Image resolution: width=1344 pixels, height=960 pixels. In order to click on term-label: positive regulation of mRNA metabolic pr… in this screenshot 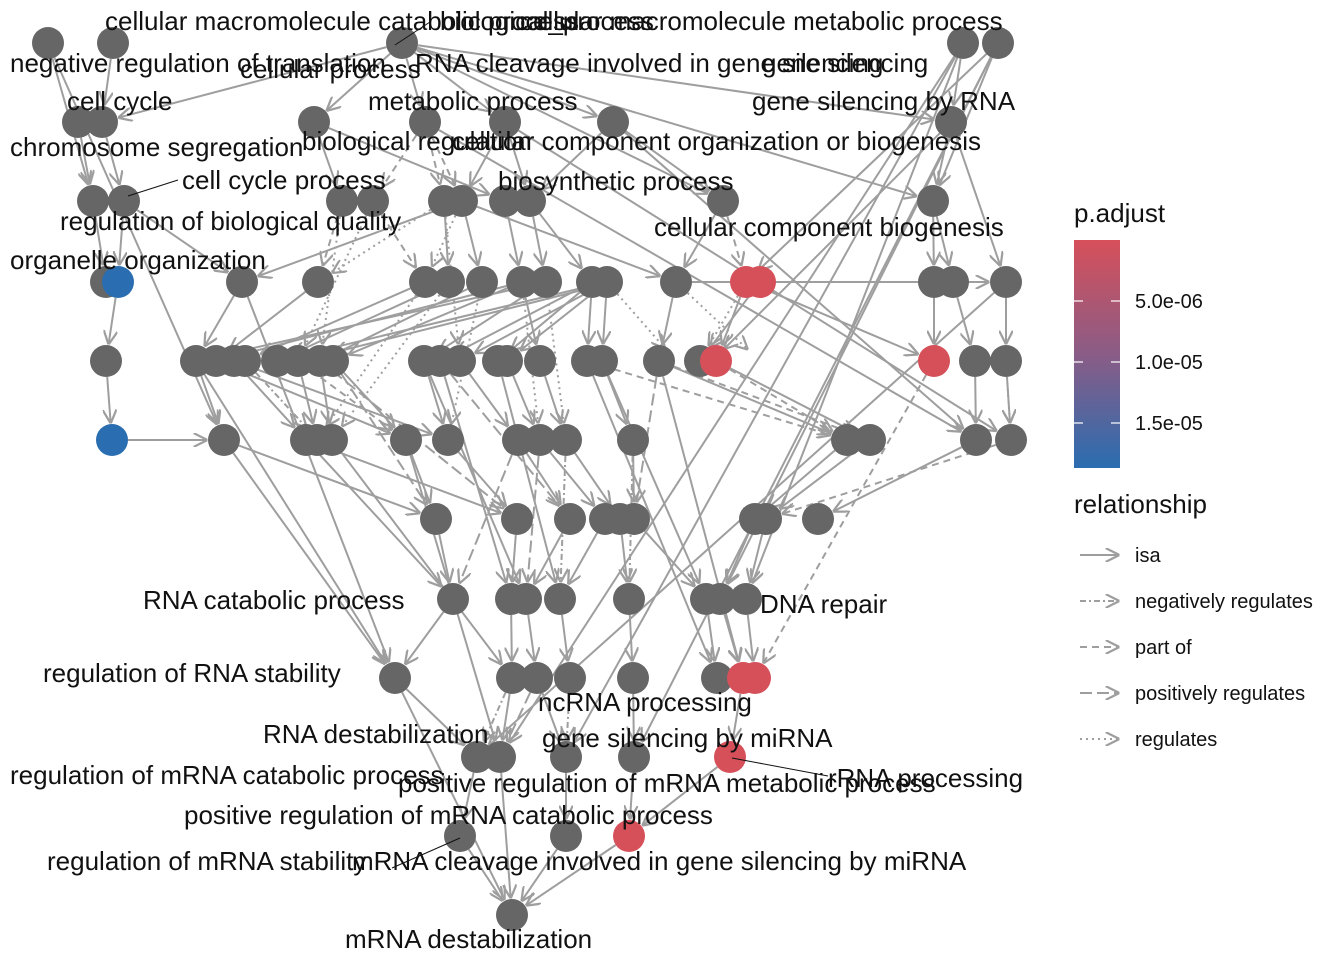, I will do `click(667, 783)`.